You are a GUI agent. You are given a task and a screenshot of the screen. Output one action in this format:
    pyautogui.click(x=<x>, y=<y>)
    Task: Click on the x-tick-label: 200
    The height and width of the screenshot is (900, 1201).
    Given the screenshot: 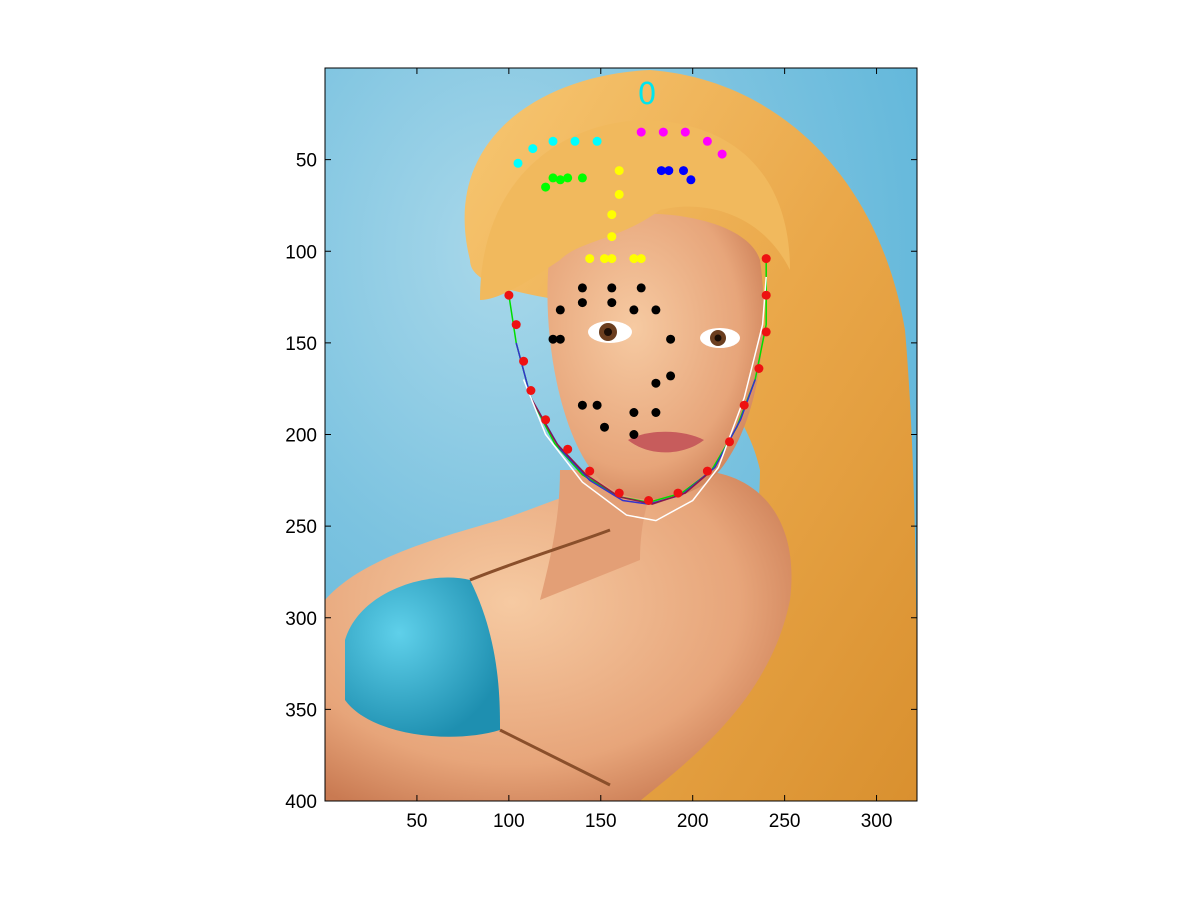 What is the action you would take?
    pyautogui.click(x=693, y=821)
    